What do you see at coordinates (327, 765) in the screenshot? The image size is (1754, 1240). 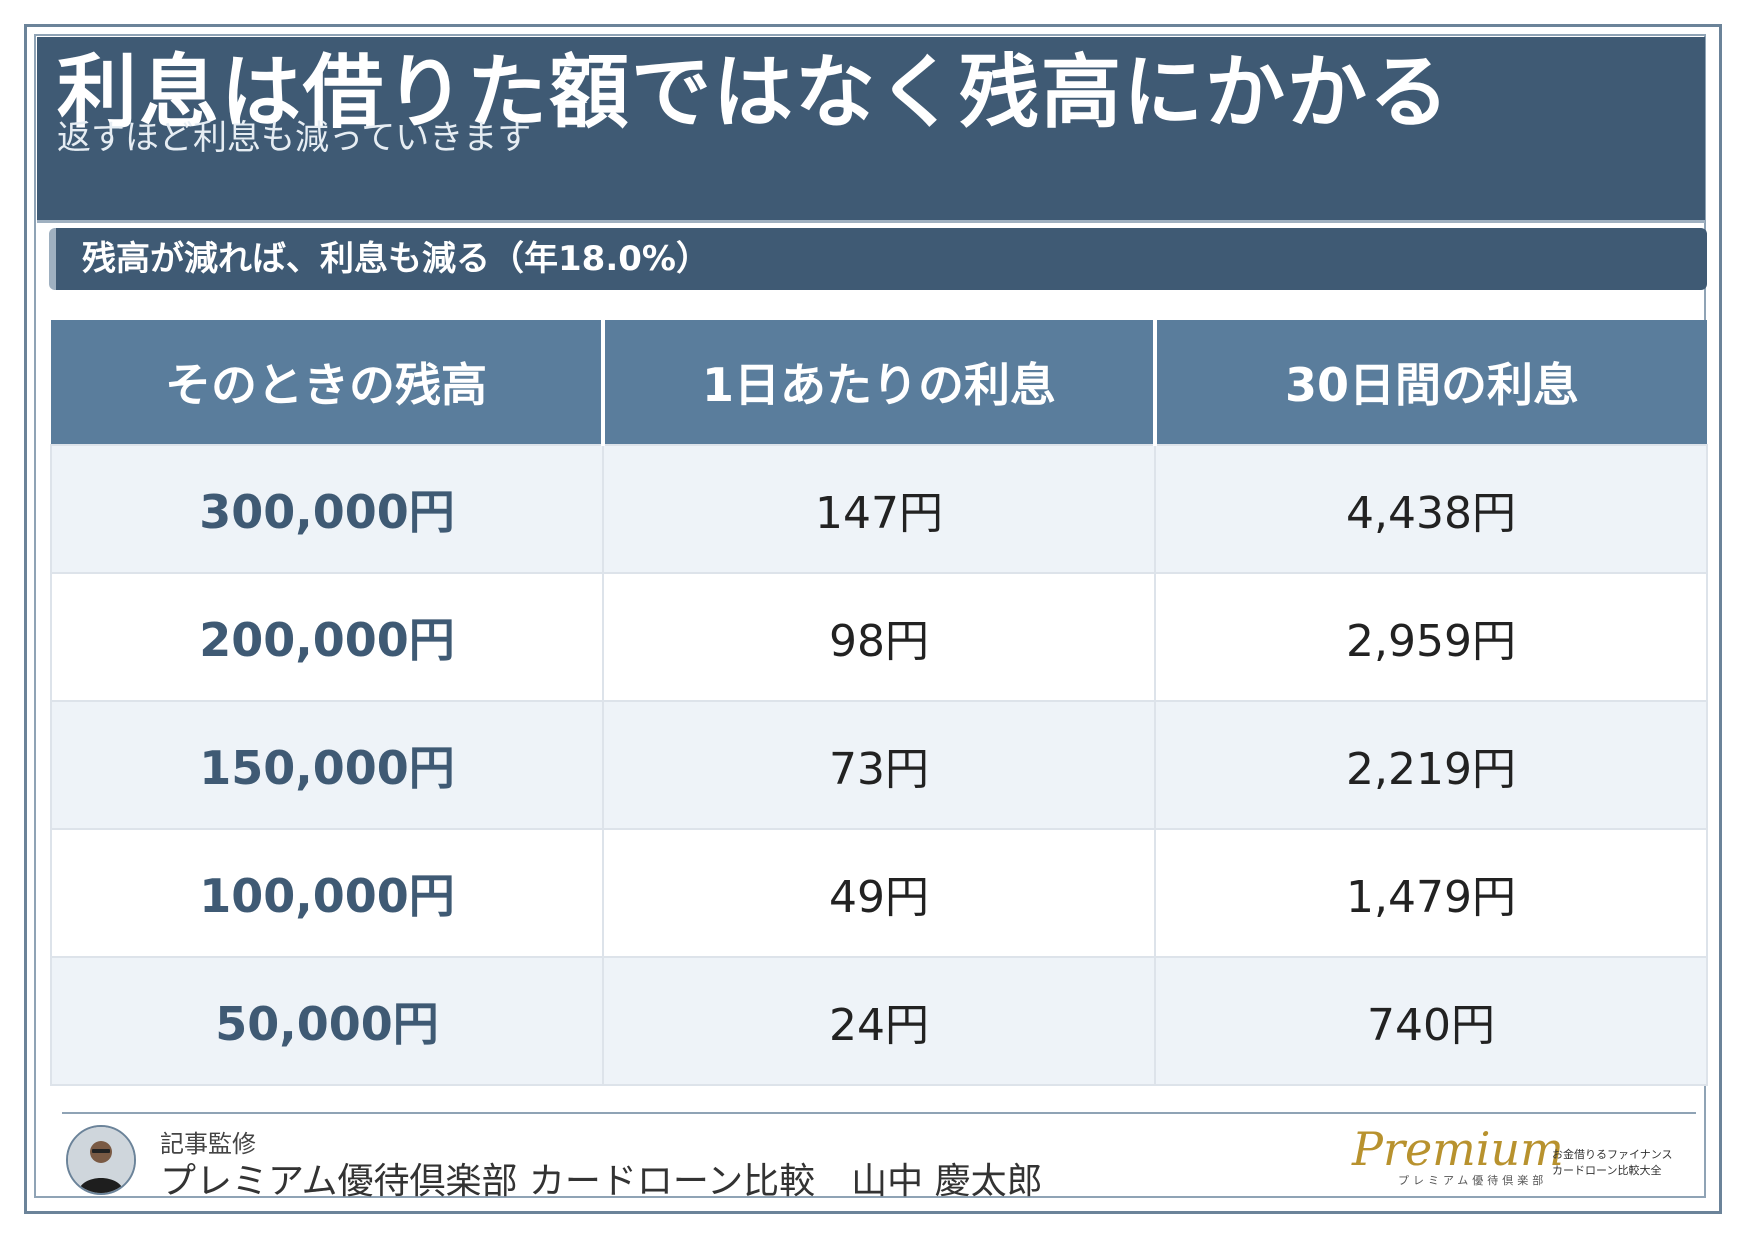 I see `balance-cell: 150,000円` at bounding box center [327, 765].